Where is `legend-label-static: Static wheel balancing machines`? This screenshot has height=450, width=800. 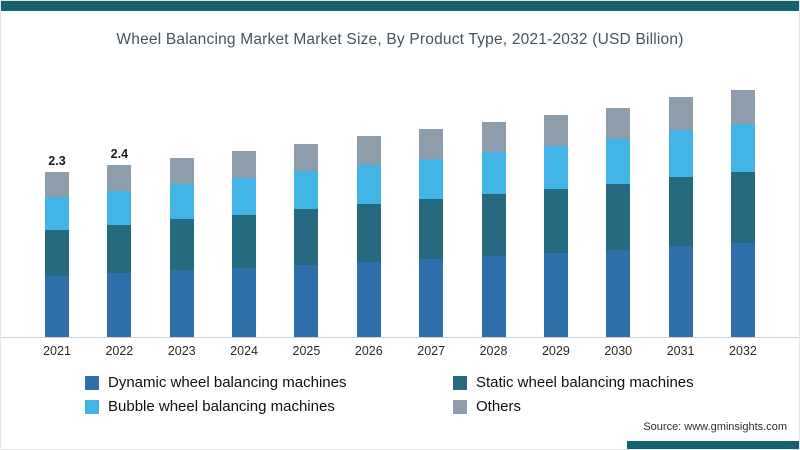
legend-label-static: Static wheel balancing machines is located at coordinates (585, 382).